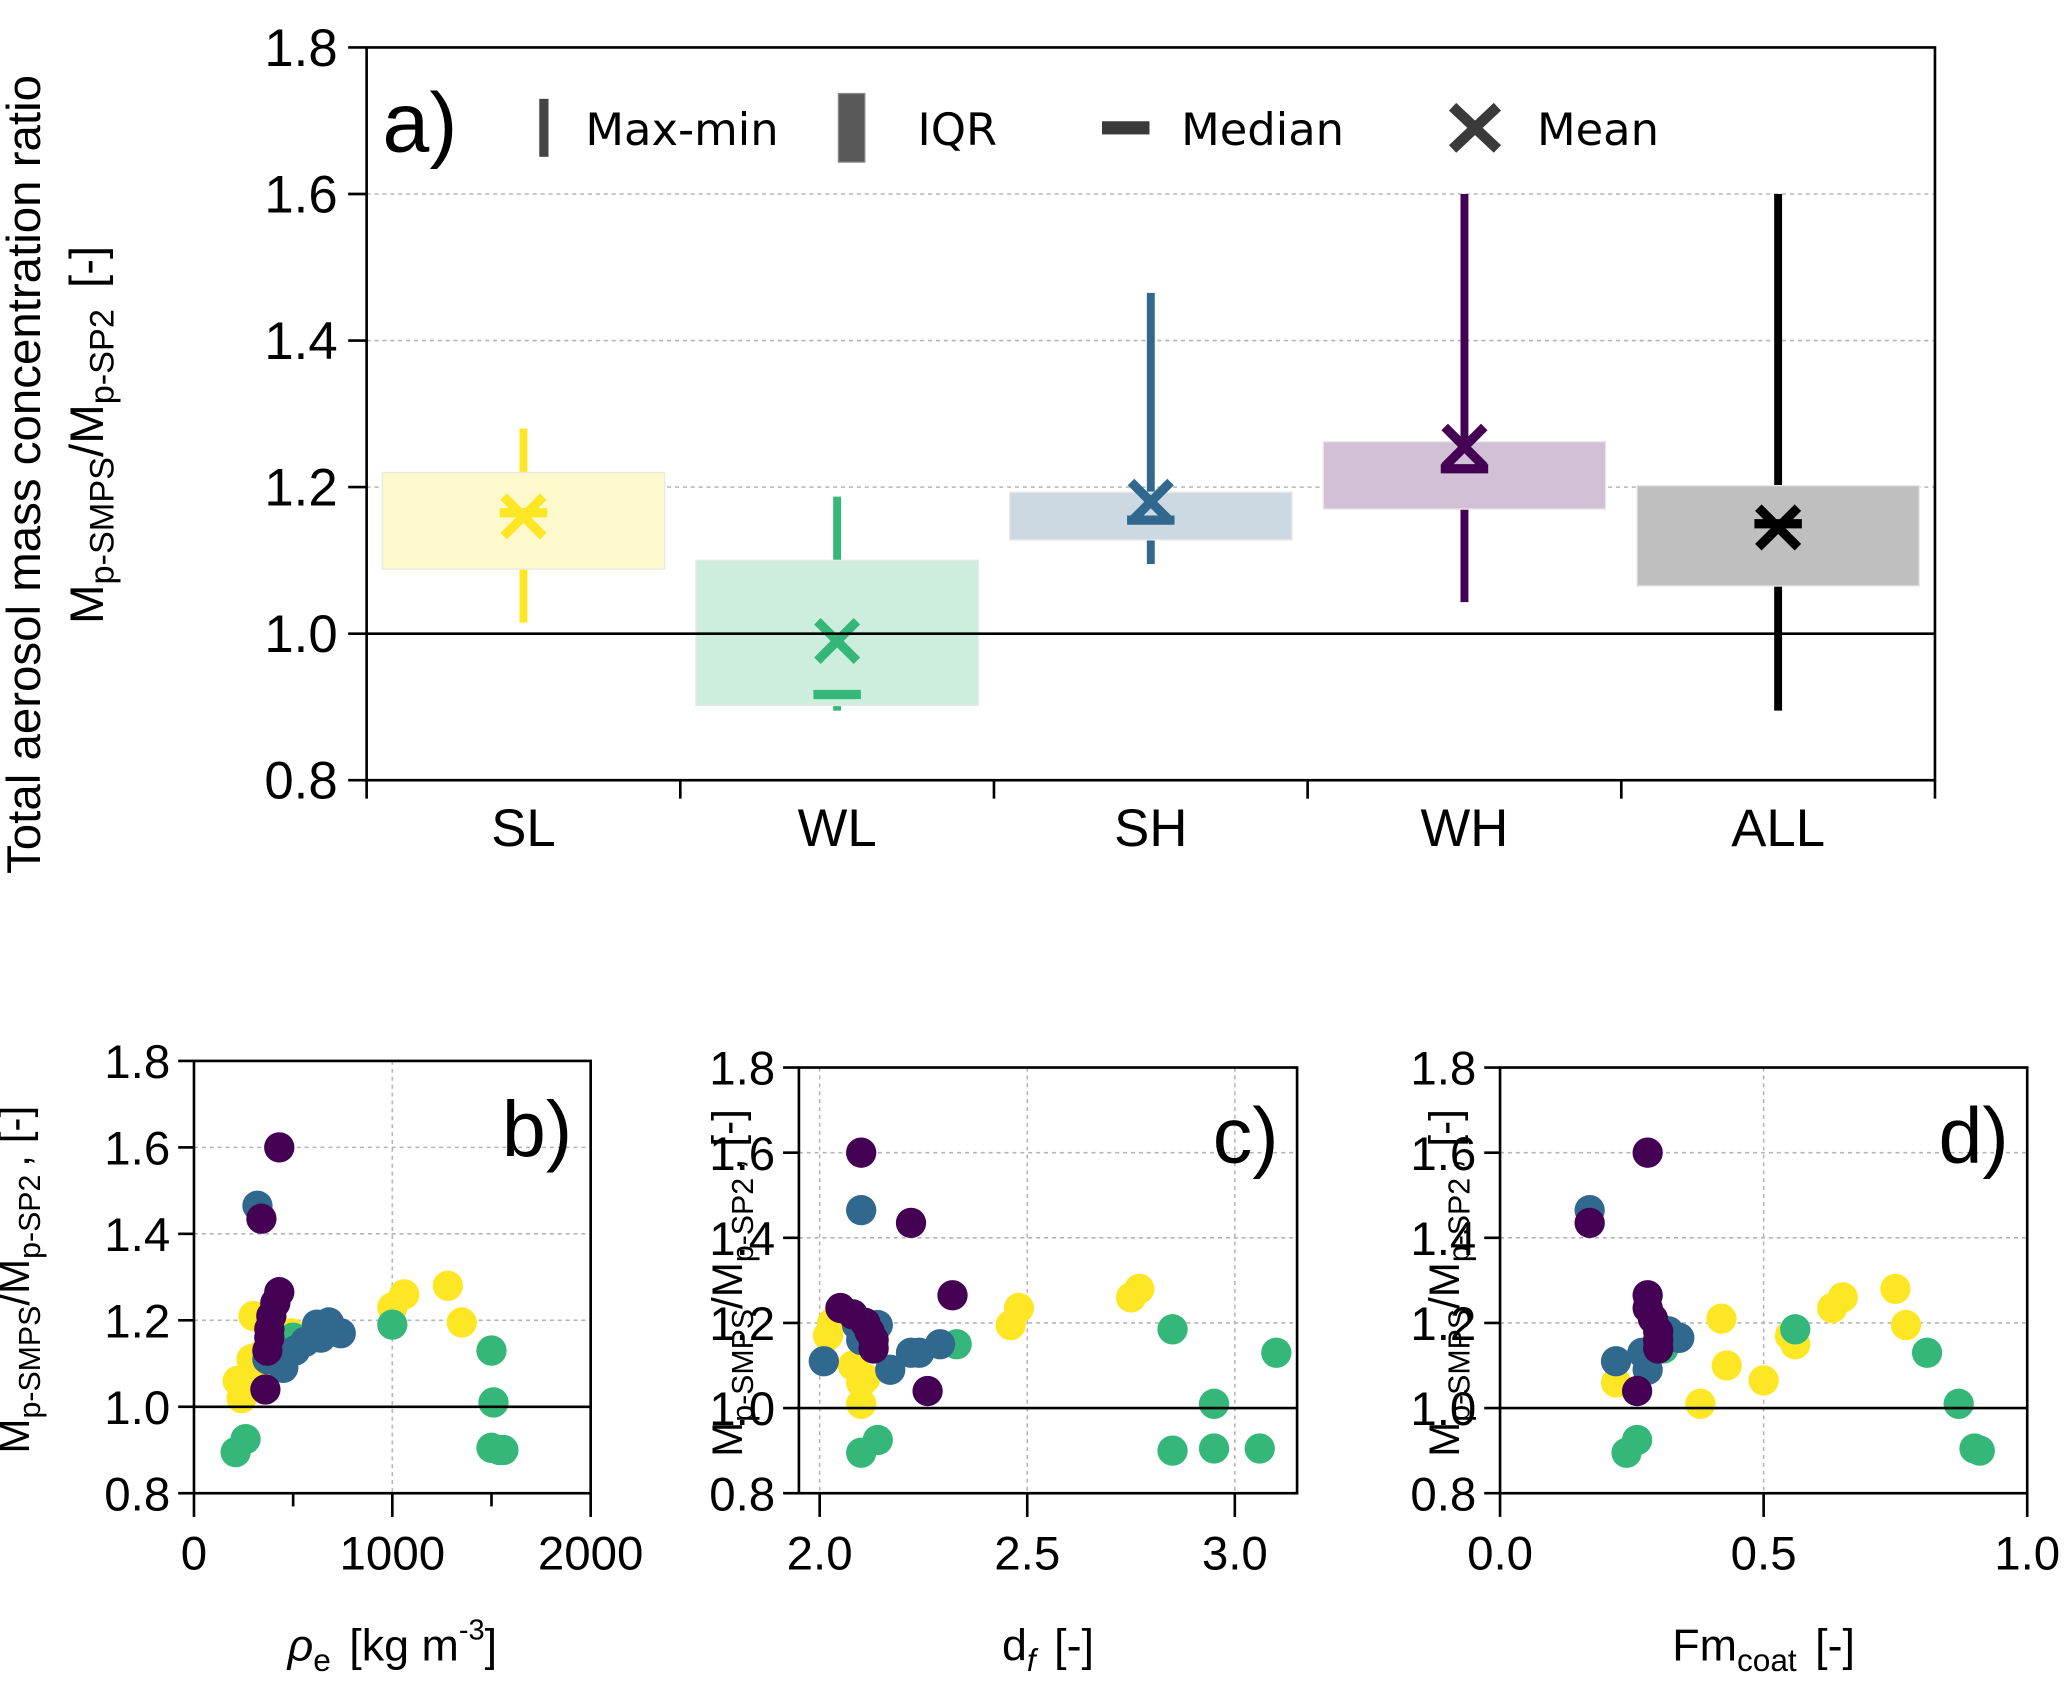  I want to click on x-axis-label: df [-], so click(1048, 1650).